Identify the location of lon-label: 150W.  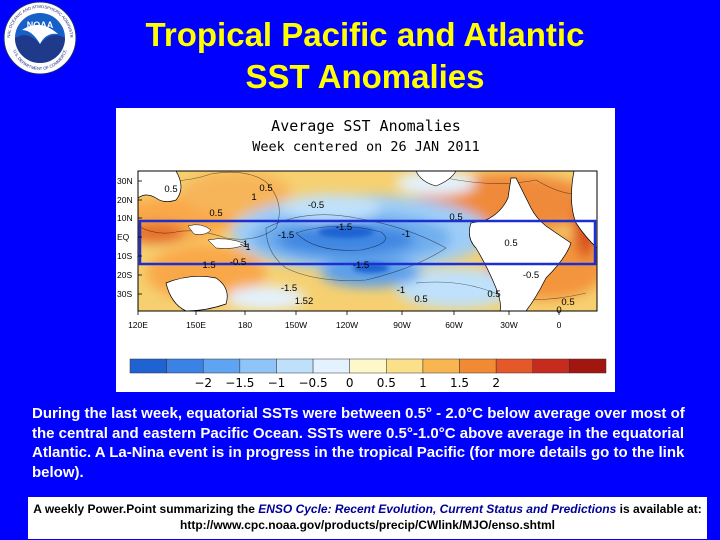
(296, 325).